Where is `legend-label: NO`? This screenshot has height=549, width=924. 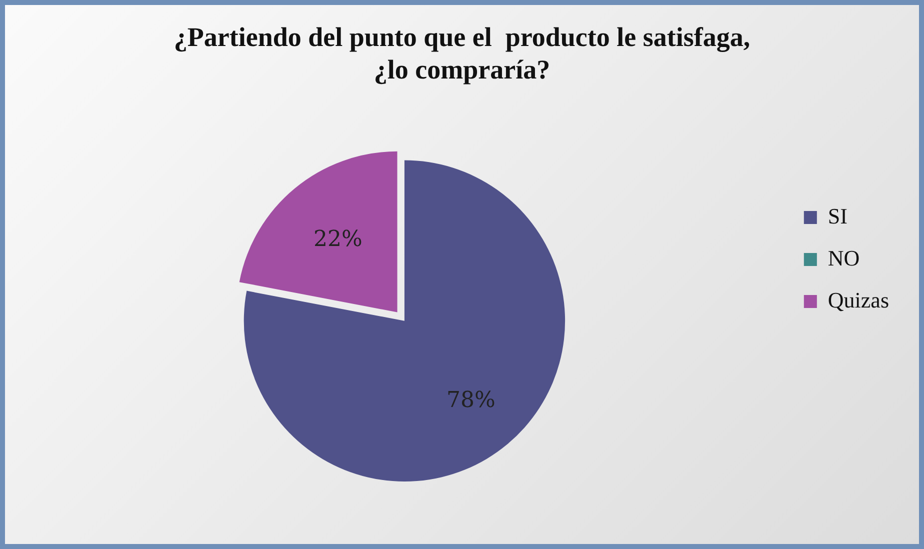 legend-label: NO is located at coordinates (844, 257).